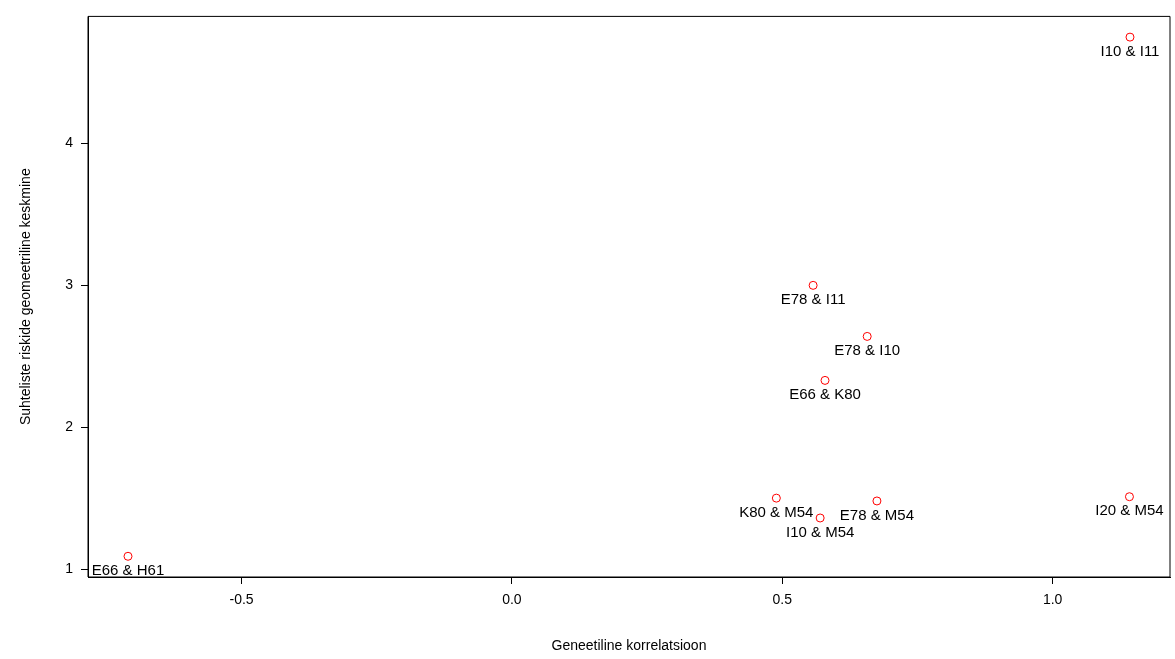  What do you see at coordinates (512, 599) in the screenshot?
I see `x-tick-label: 0.0` at bounding box center [512, 599].